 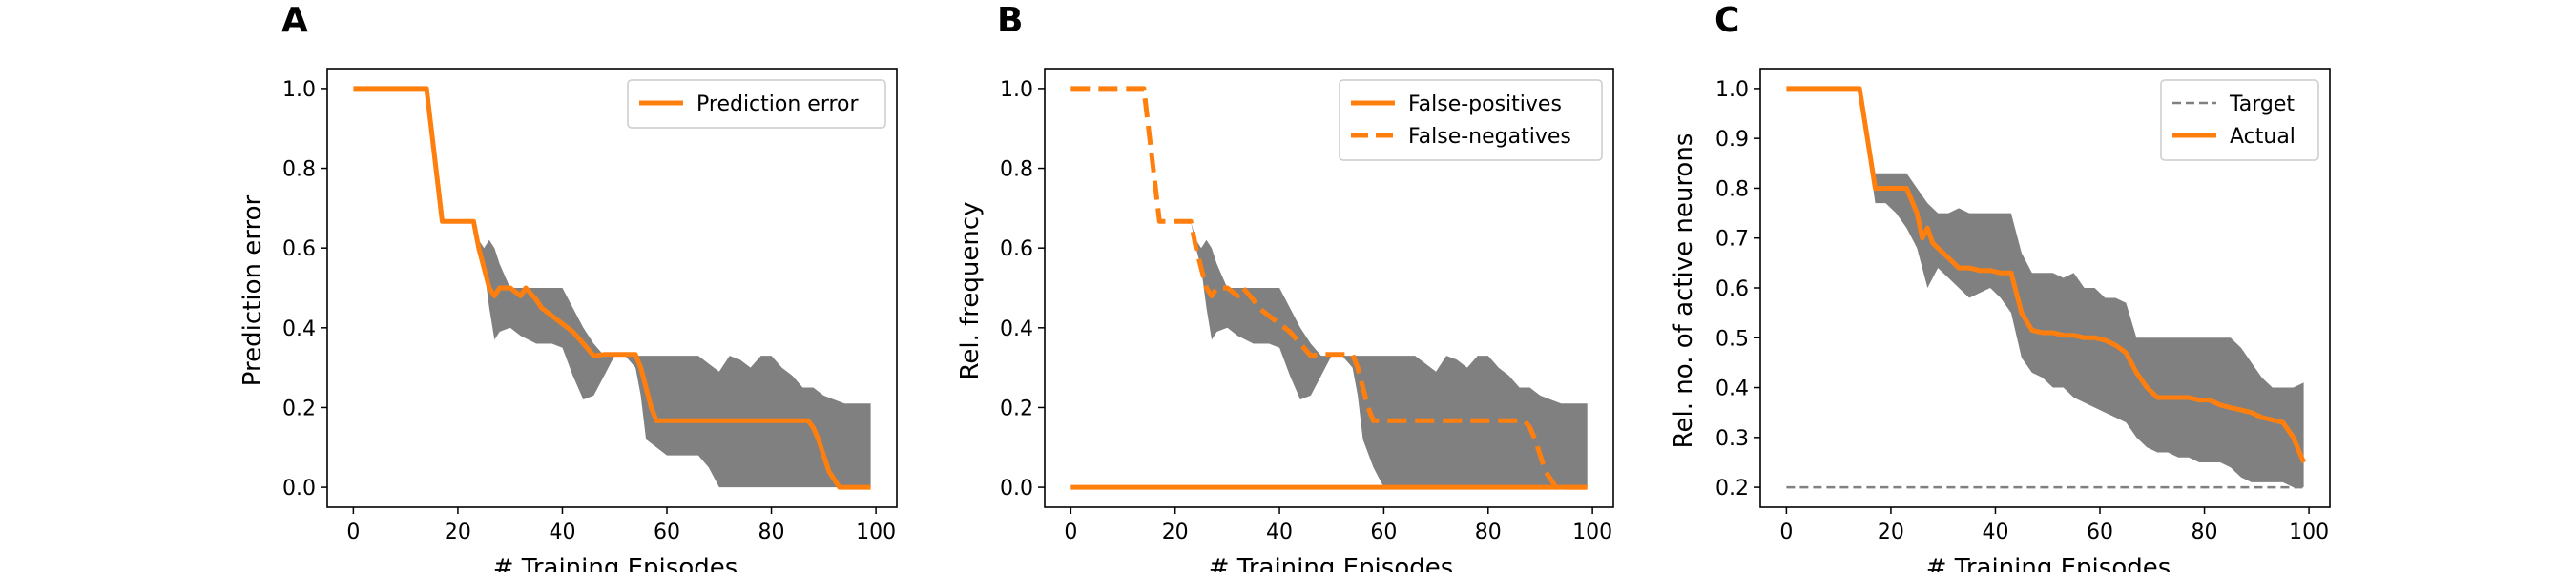 I want to click on panel-c-ytick-label: 0.6, so click(x=1732, y=289).